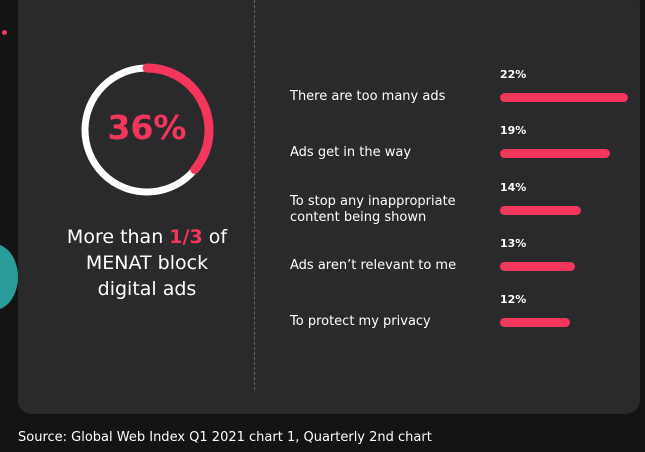 The height and width of the screenshot is (452, 645). I want to click on decor-circle, so click(9, 277).